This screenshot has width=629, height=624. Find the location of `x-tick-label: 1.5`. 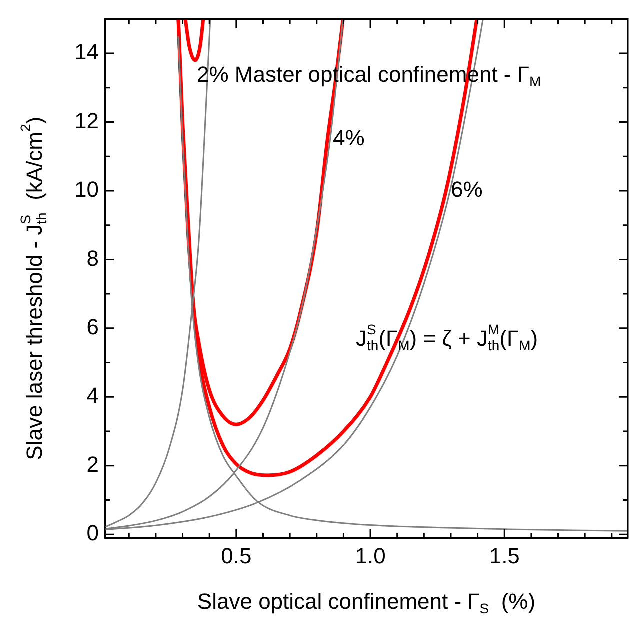

x-tick-label: 1.5 is located at coordinates (504, 555).